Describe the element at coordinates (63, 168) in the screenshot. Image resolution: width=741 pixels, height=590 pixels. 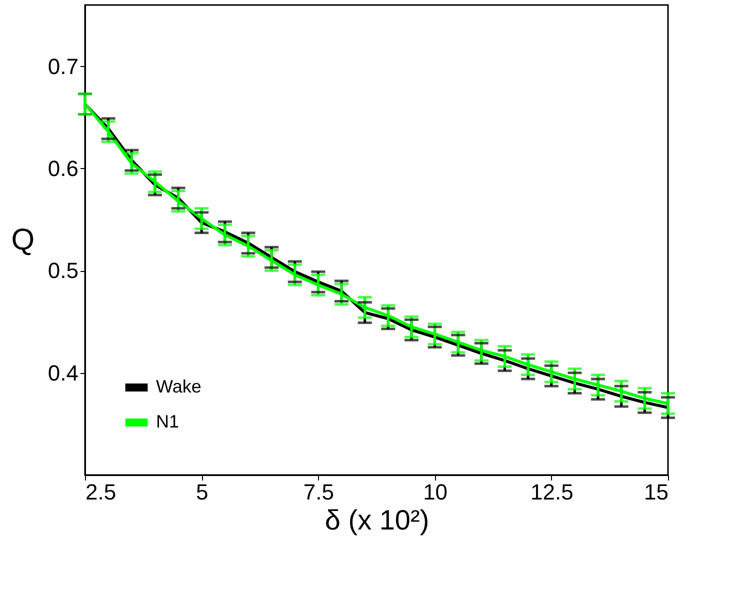
I see `y-tick-label: 0.6` at that location.